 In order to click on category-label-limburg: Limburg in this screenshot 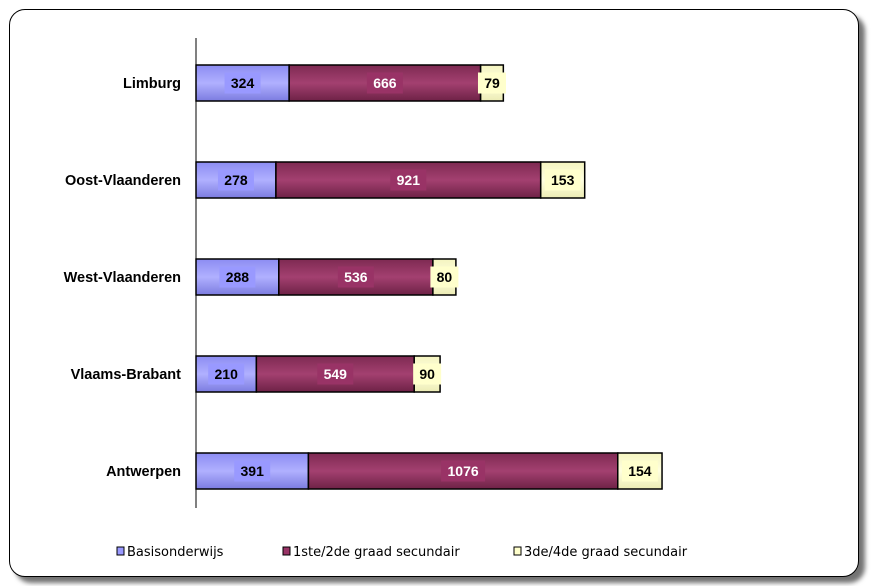, I will do `click(152, 84)`.